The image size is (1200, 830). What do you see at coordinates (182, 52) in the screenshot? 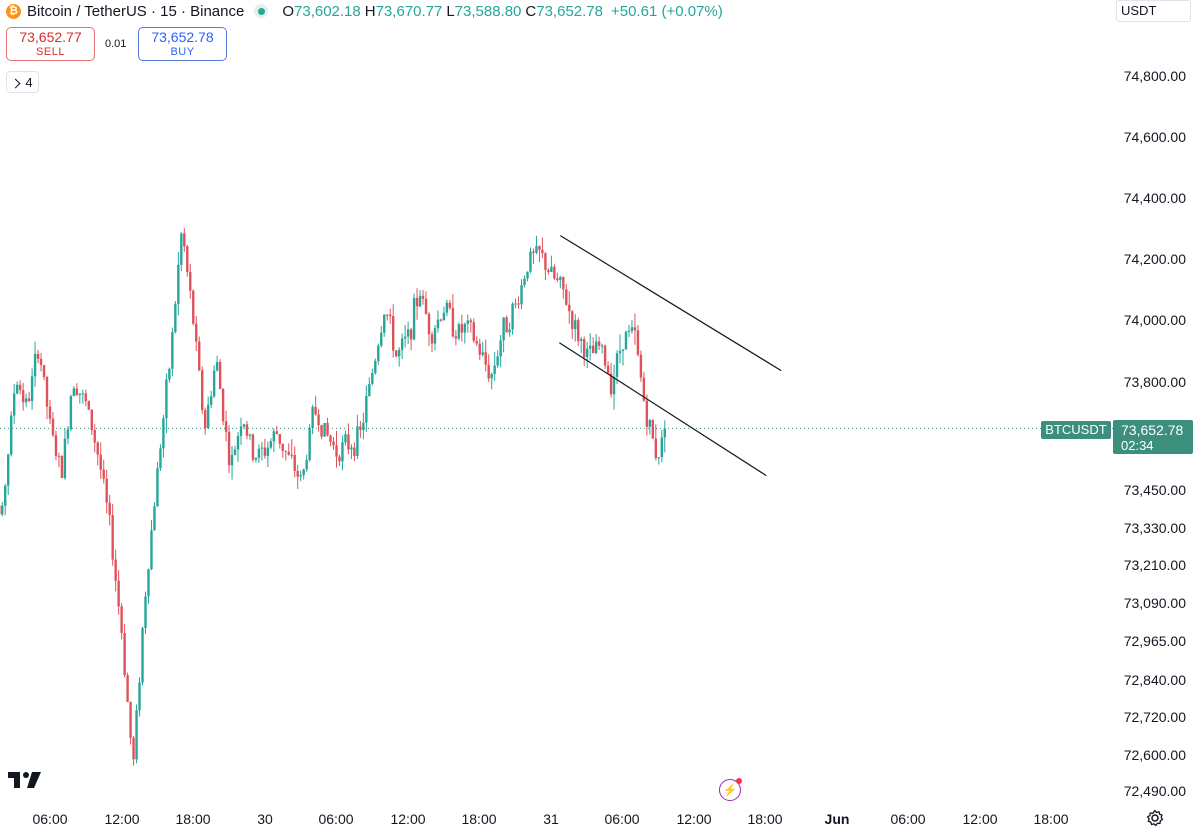
I see `buy-label: BUY` at bounding box center [182, 52].